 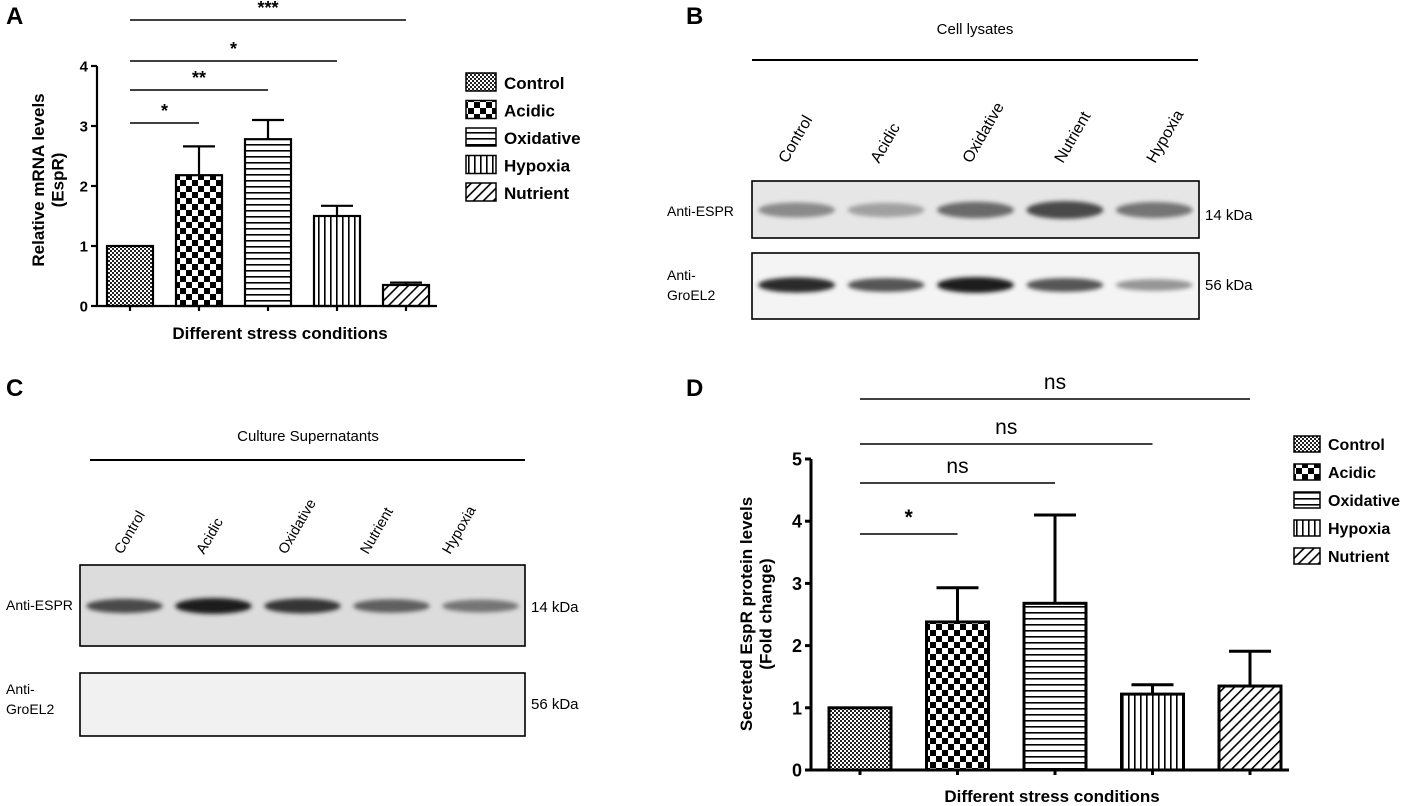 I want to click on y-axis-label: Relative mRNA levels(EspR), so click(x=48, y=179).